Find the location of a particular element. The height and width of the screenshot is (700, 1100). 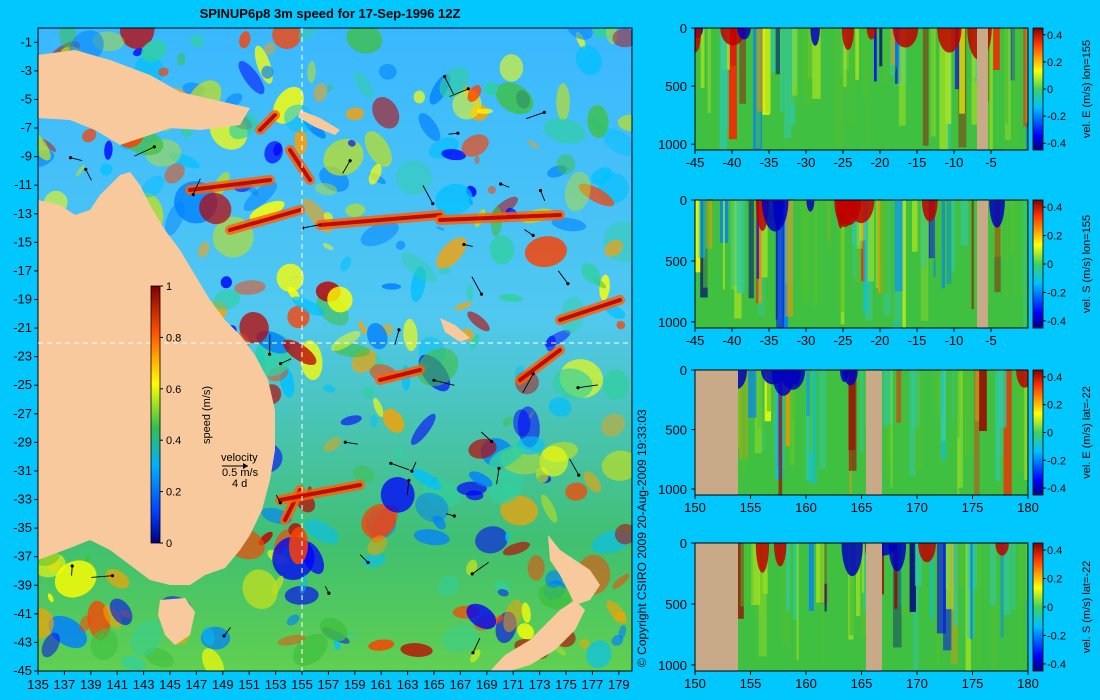

map-y-tick-label: -31 is located at coordinates (22, 470).